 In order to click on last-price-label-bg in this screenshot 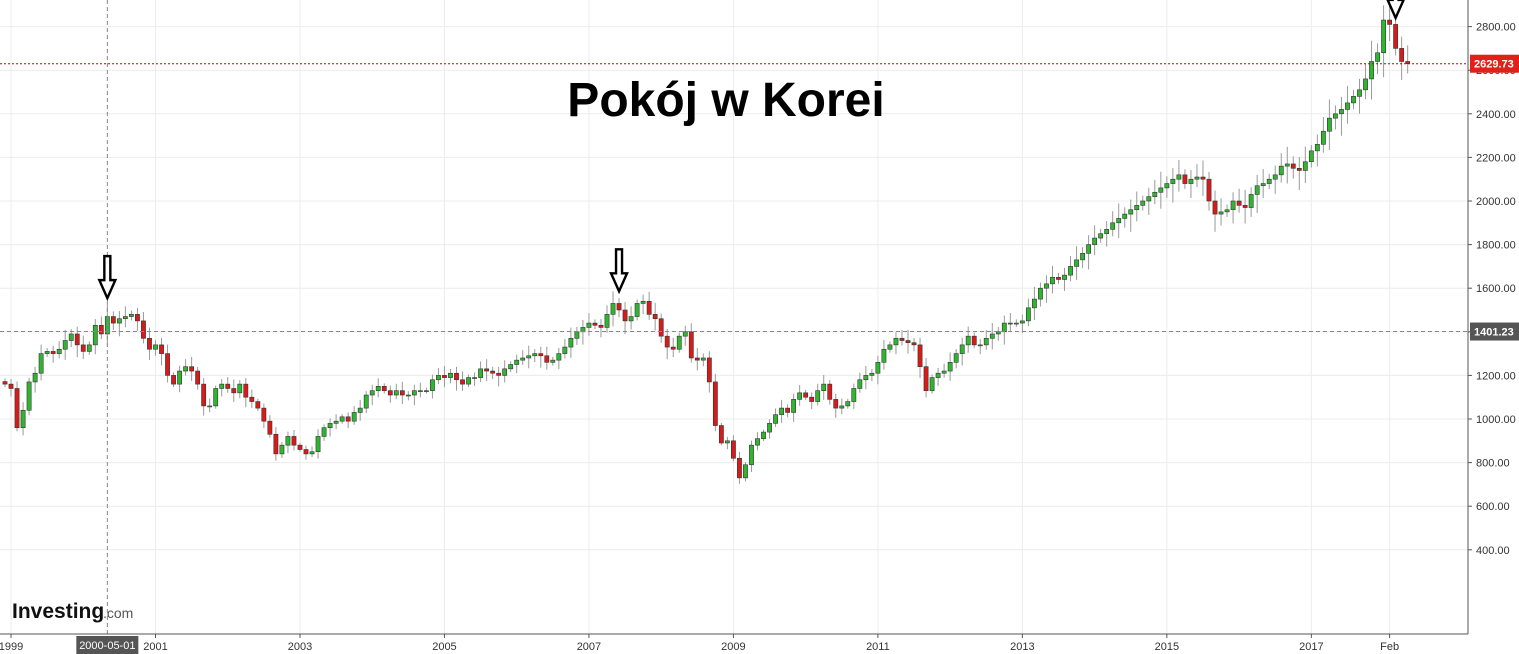, I will do `click(1494, 63)`.